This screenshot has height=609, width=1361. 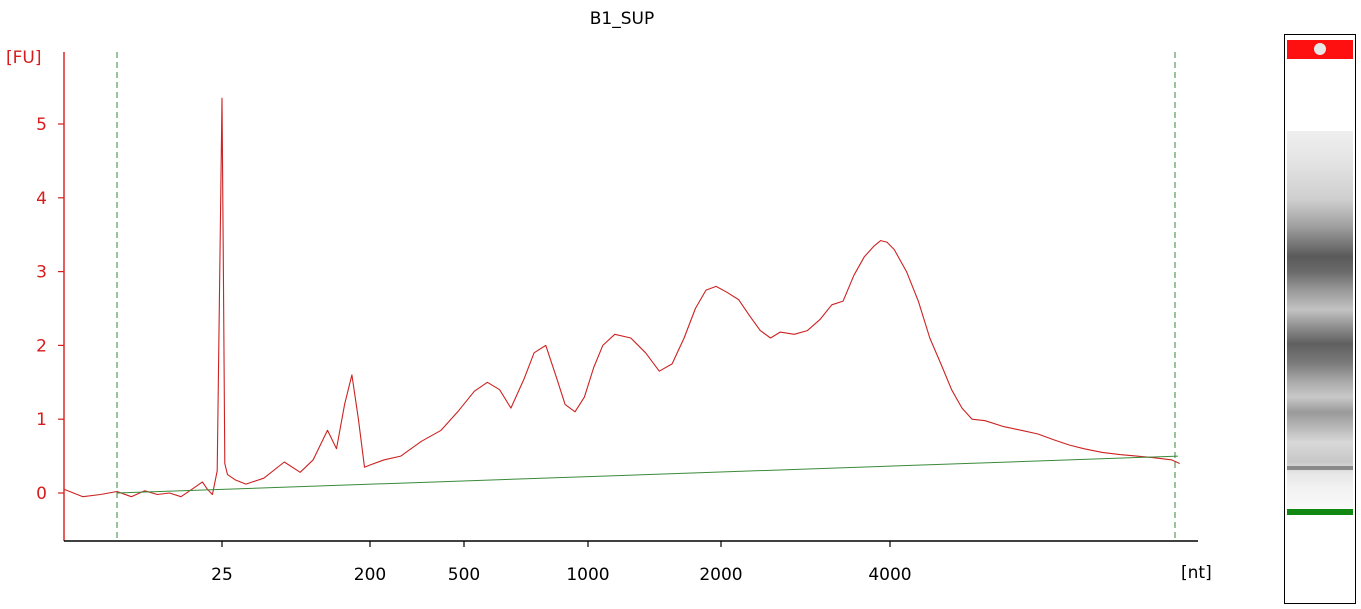 I want to click on y-axis-ticks: 0 1 2 3 4 5, so click(x=50, y=309).